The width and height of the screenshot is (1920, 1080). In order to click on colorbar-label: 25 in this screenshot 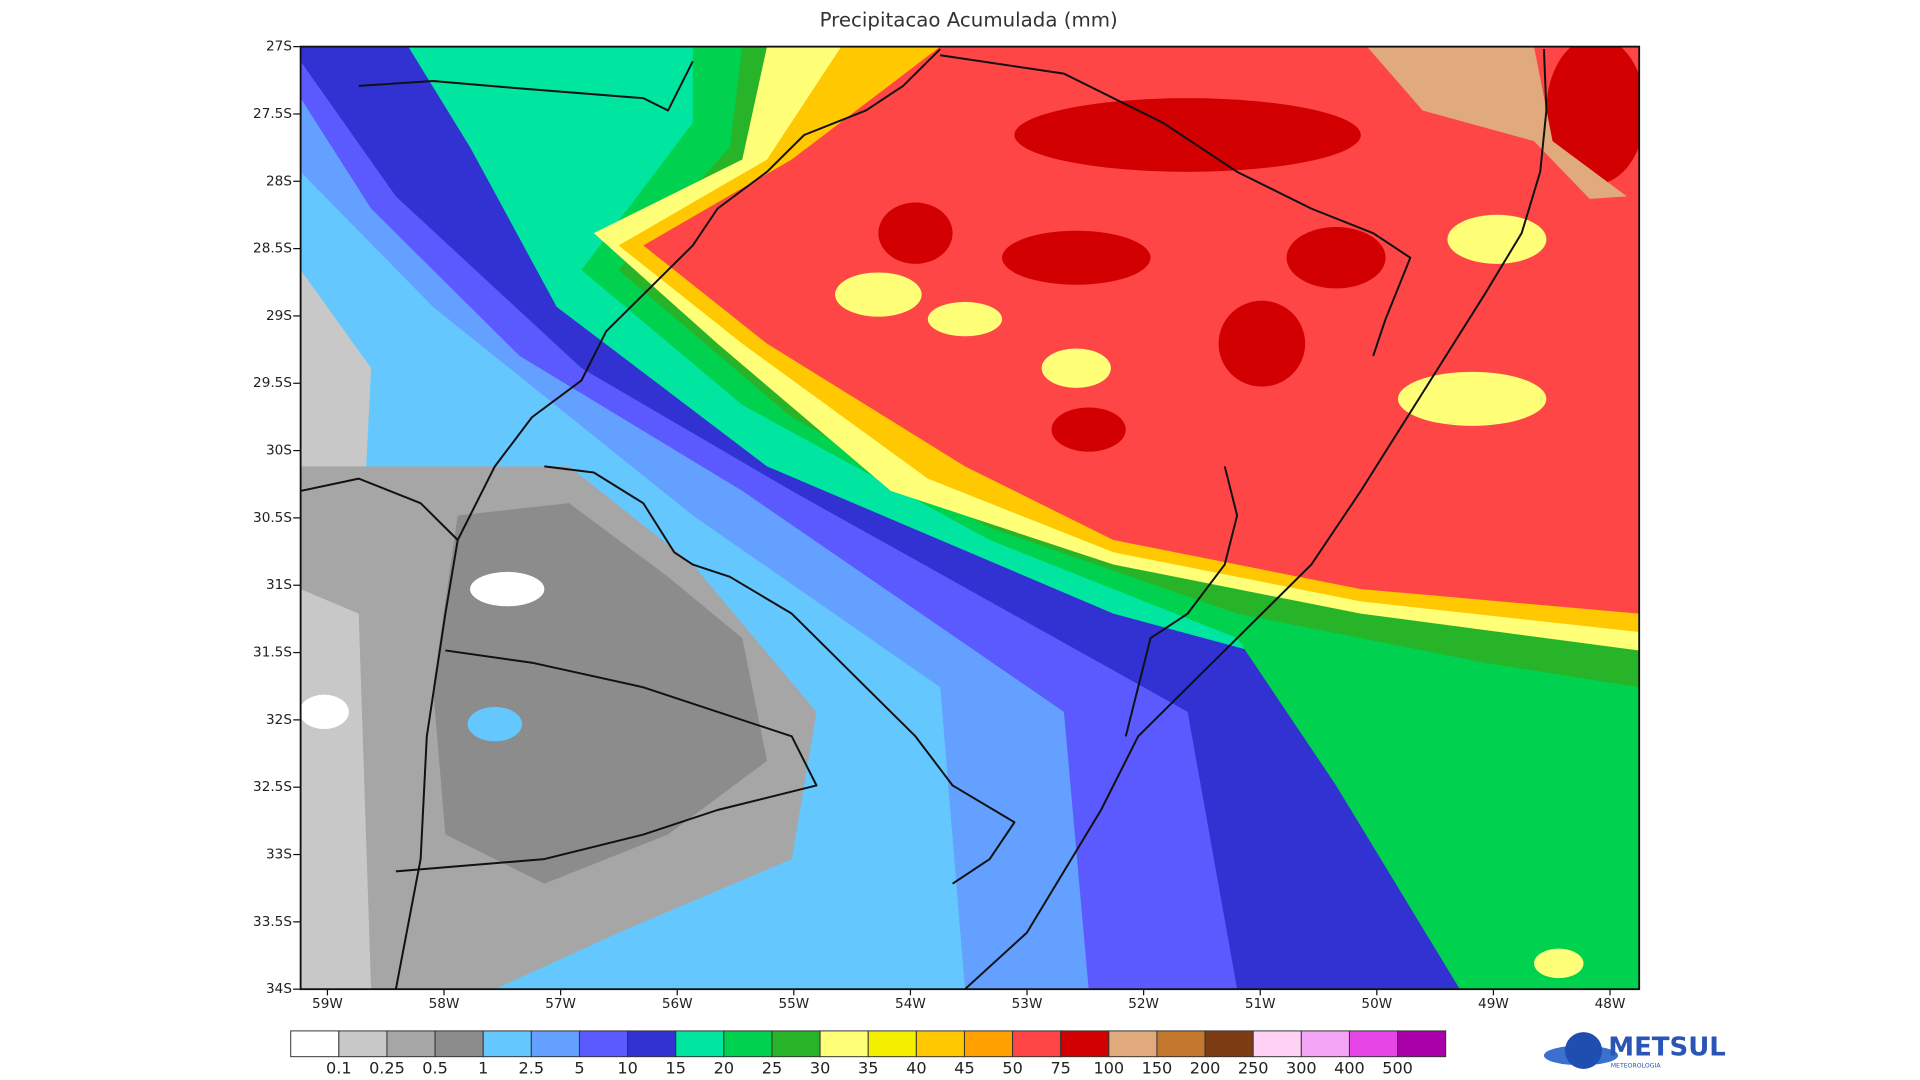, I will do `click(772, 1067)`.